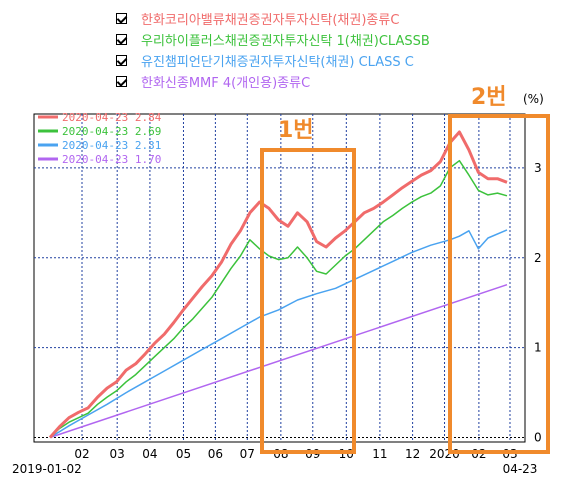 The image size is (577, 492). What do you see at coordinates (538, 438) in the screenshot?
I see `y-tick-label: 0` at bounding box center [538, 438].